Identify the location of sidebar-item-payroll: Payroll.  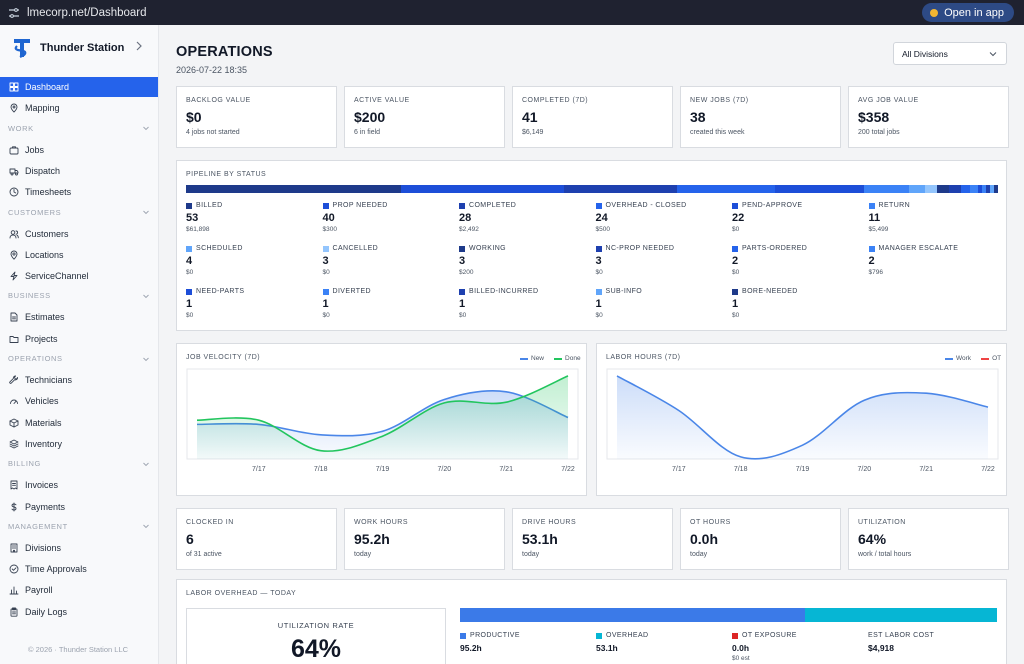
(79, 590).